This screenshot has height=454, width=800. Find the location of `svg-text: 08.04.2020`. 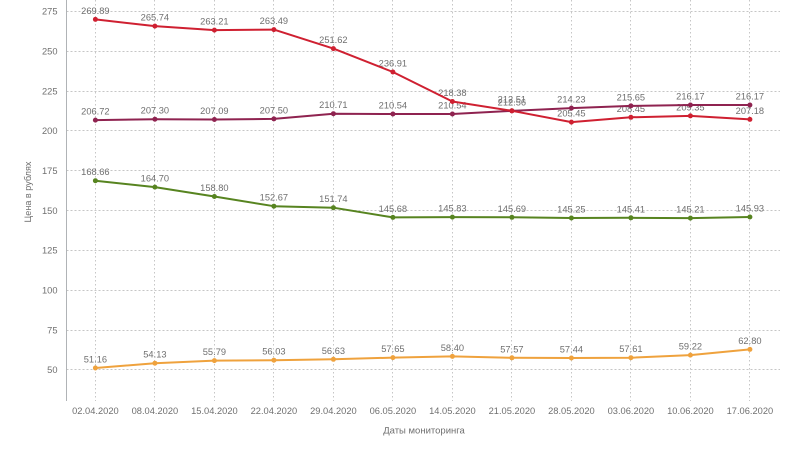

svg-text: 08.04.2020 is located at coordinates (155, 411).